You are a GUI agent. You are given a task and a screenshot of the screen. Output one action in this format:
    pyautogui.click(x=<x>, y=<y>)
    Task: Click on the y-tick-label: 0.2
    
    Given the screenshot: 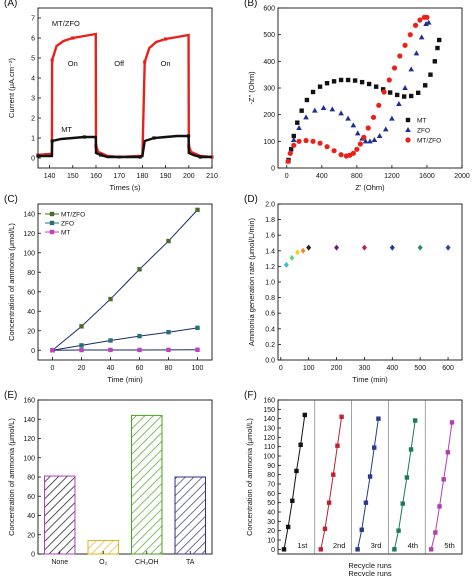 What is the action you would take?
    pyautogui.click(x=270, y=345)
    